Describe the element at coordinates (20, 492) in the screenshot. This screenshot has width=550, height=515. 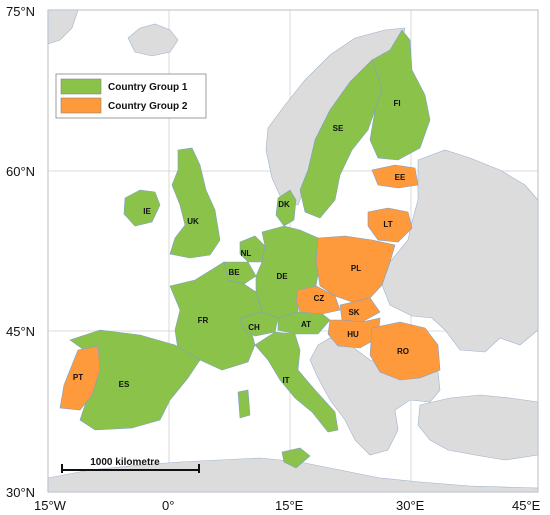
I see `lat-label-30: 30°N` at that location.